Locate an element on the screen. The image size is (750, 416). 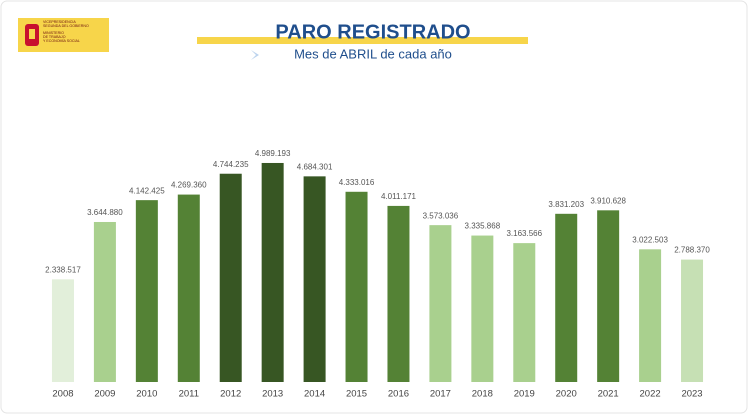
emblem-shield is located at coordinates (32, 34).